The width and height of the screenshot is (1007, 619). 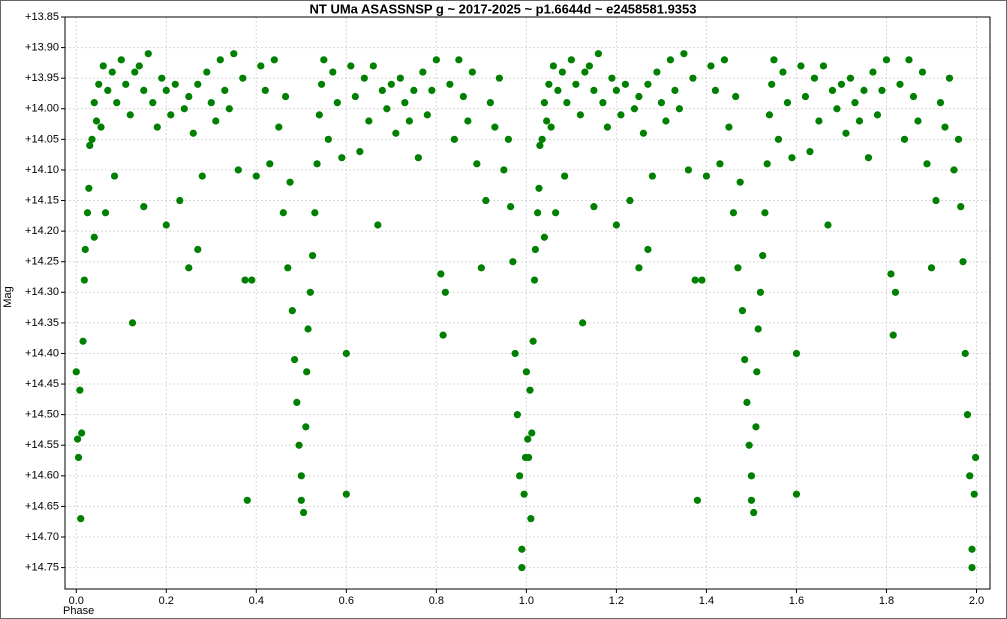 I want to click on x-tick-label: 0.8, so click(x=436, y=601).